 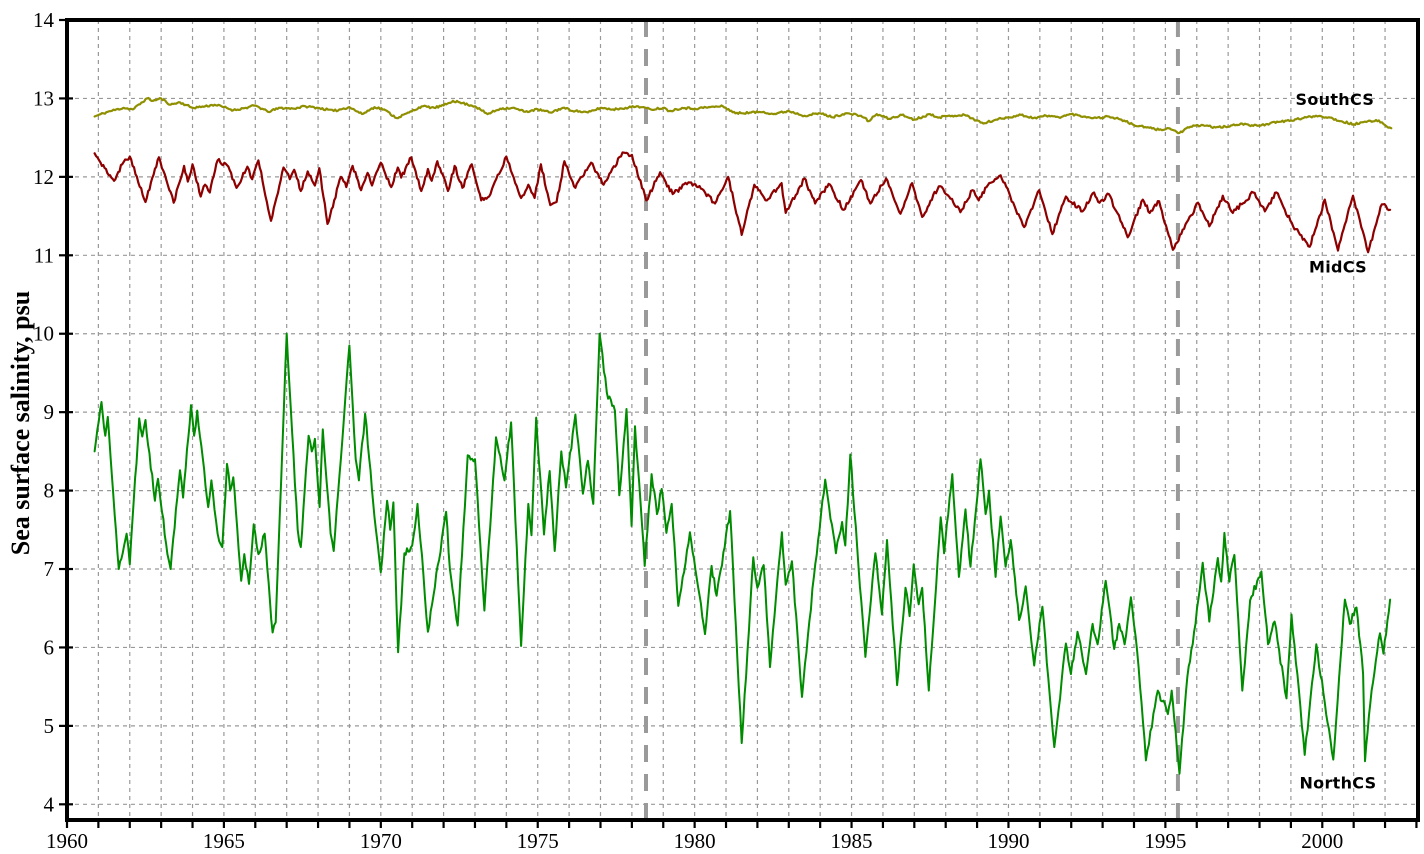 What do you see at coordinates (49, 569) in the screenshot?
I see `y-tick-label: 7` at bounding box center [49, 569].